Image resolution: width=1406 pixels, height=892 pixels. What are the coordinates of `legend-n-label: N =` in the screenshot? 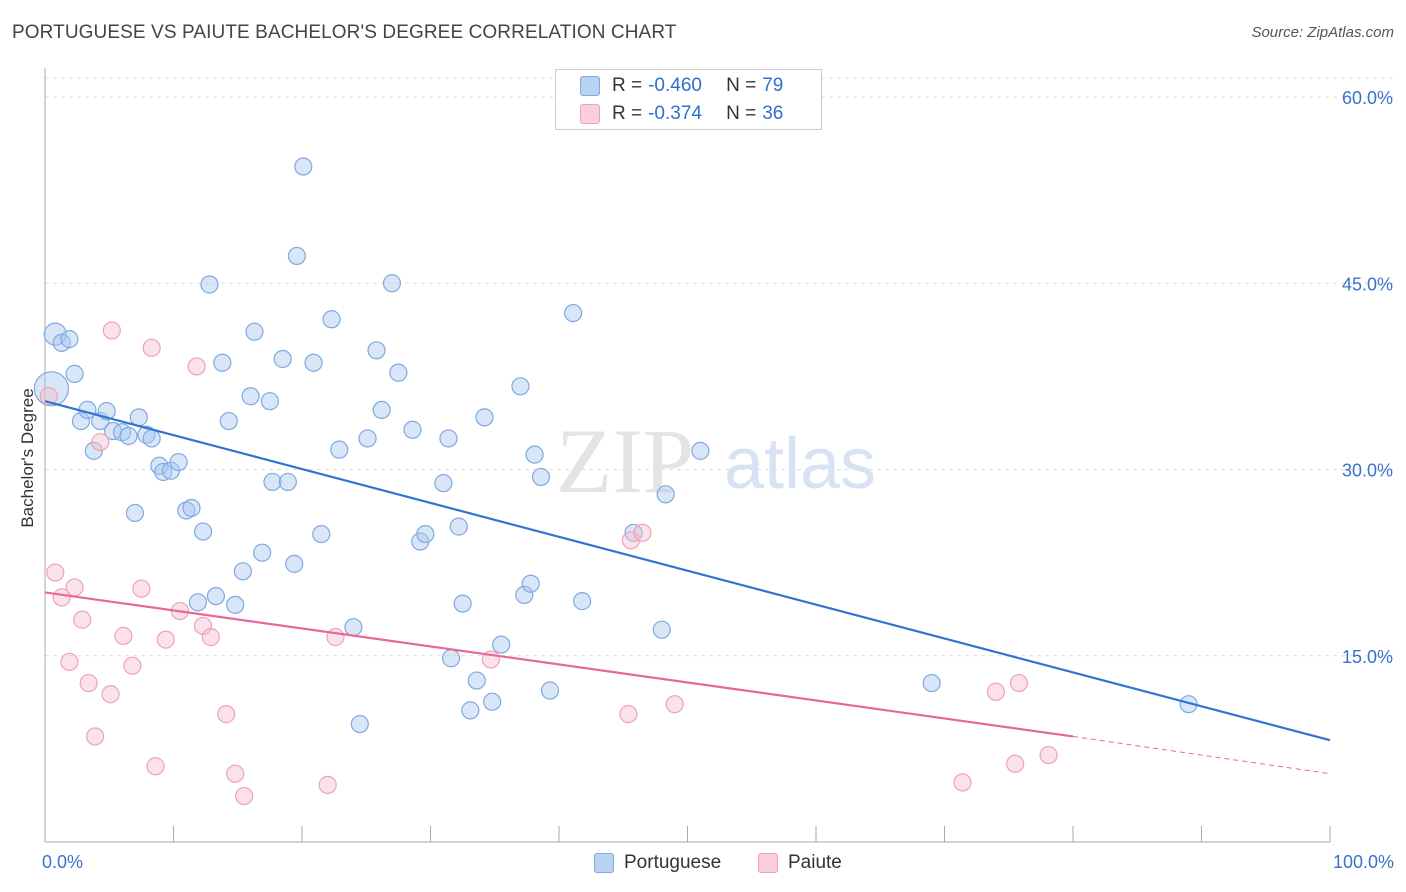 It's located at (741, 85).